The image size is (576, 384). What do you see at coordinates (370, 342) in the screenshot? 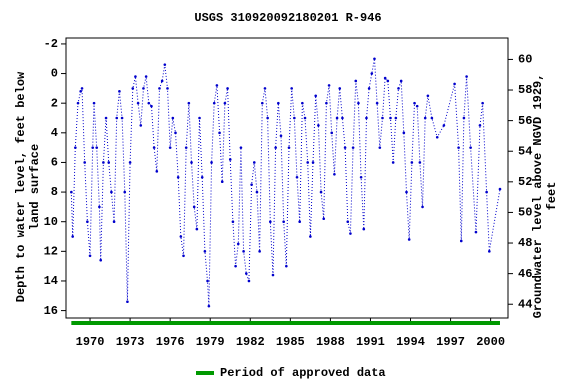
I see `x-tick-label: 1991` at bounding box center [370, 342].